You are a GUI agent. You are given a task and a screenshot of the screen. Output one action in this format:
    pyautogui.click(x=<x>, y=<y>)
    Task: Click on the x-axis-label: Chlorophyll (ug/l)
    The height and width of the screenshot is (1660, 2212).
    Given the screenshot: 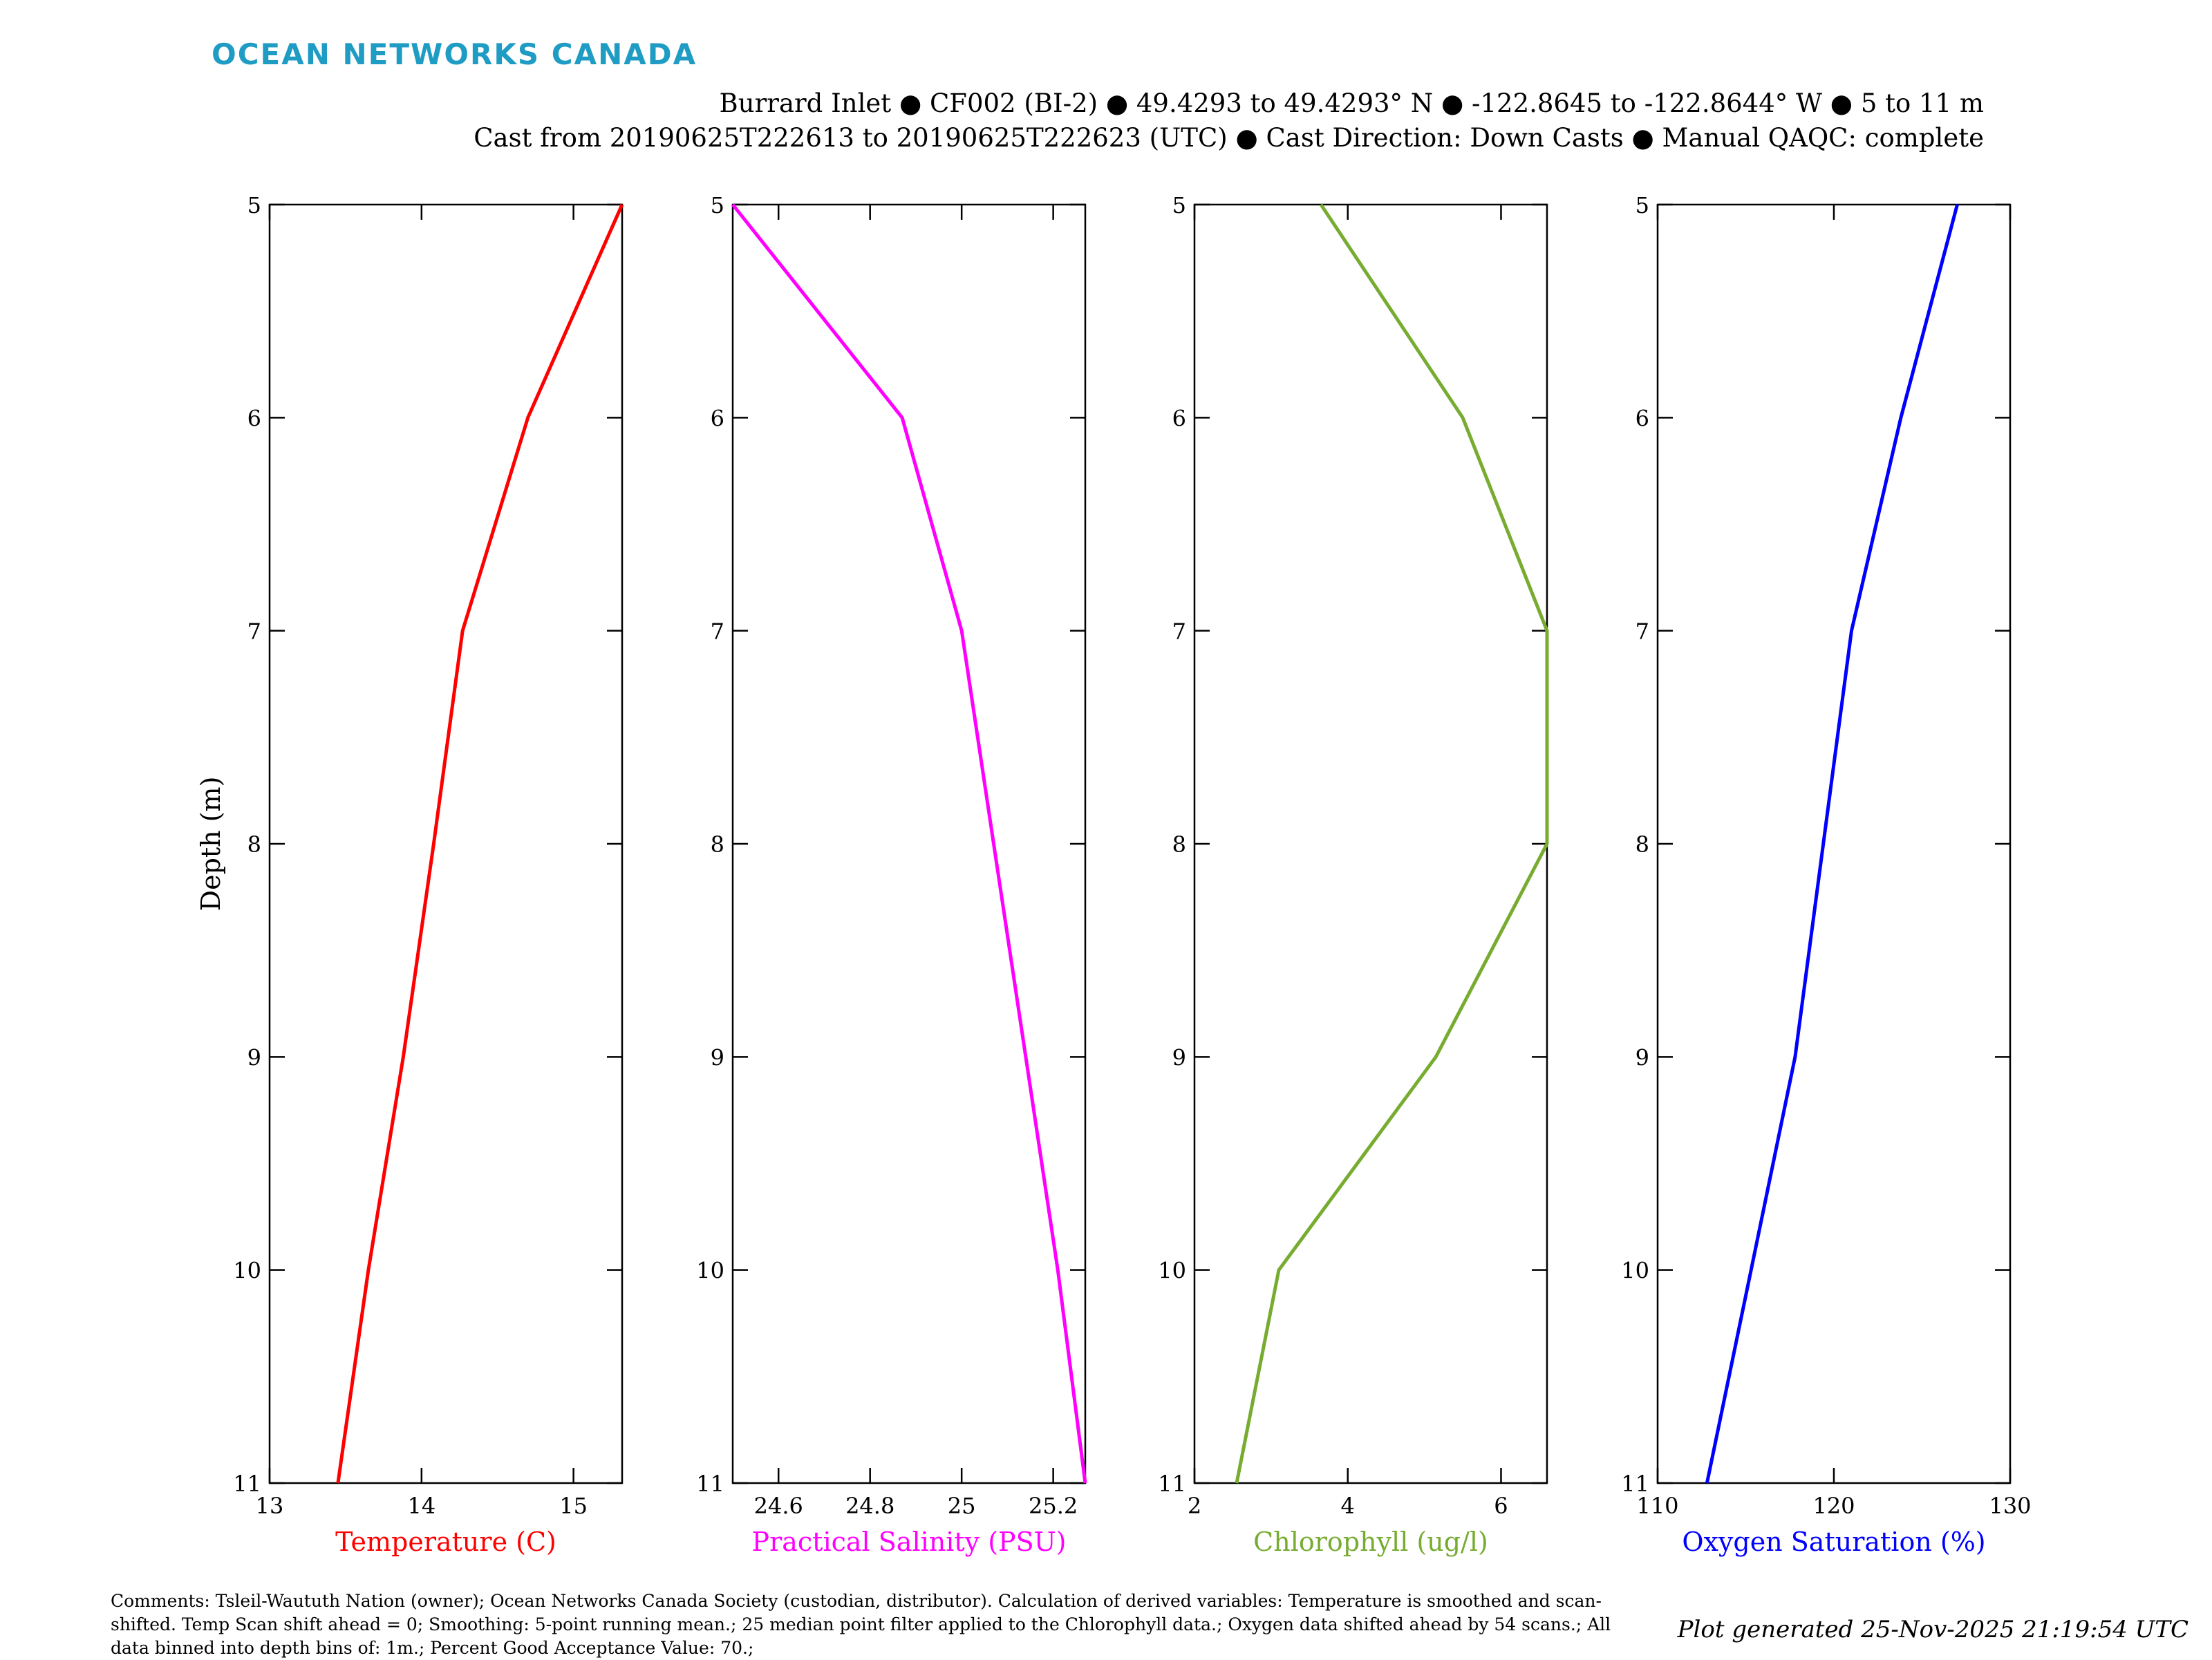 What is the action you would take?
    pyautogui.click(x=1370, y=1542)
    